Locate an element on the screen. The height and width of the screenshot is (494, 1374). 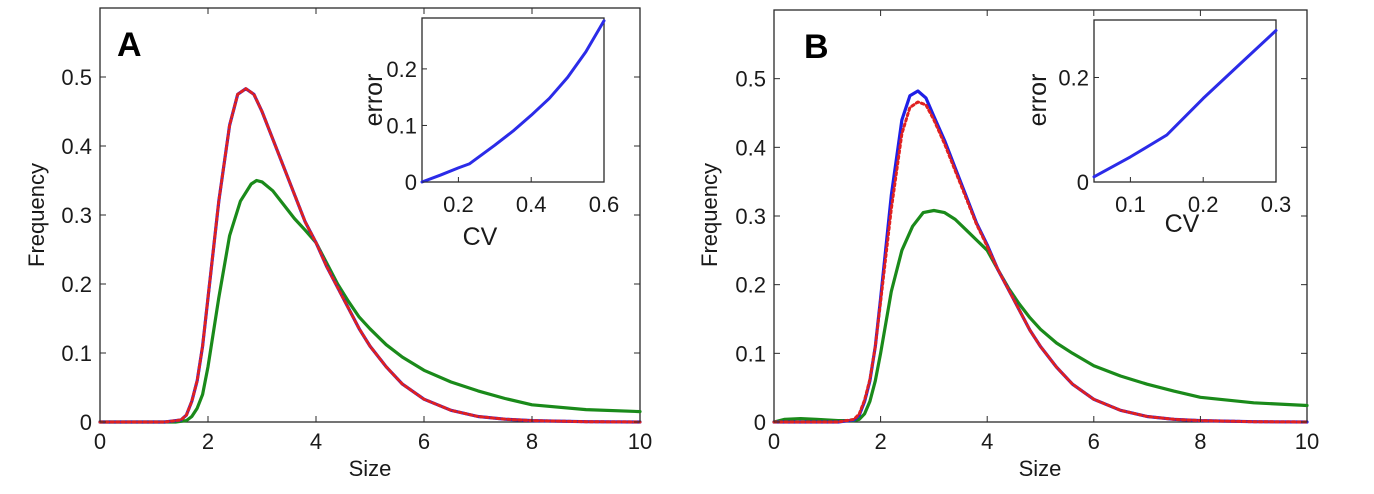
panel-a-y-axis-label: Frequency is located at coordinates (36, 215).